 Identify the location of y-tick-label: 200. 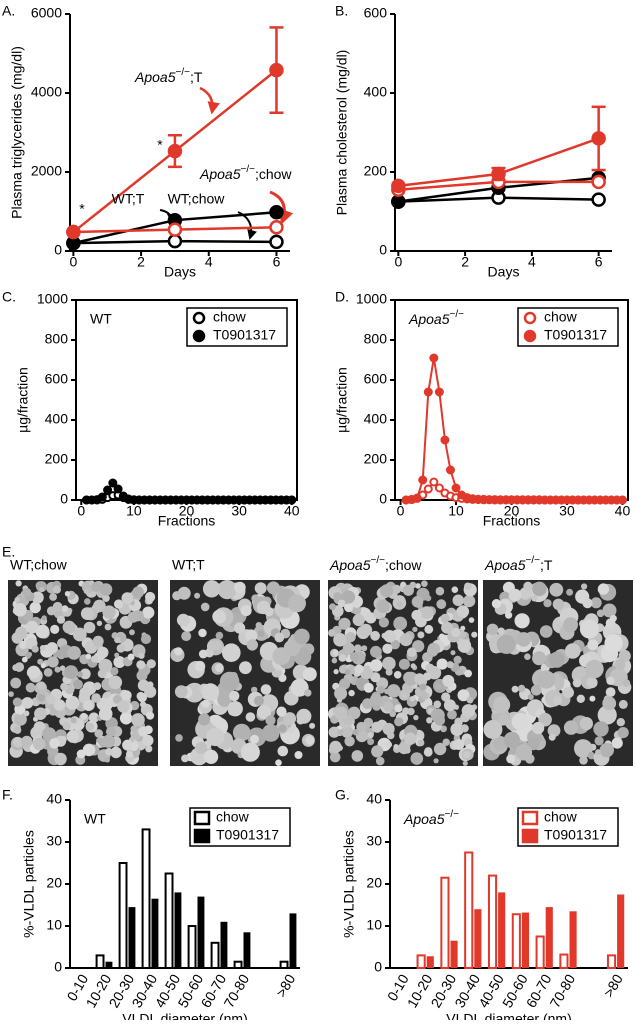
(376, 459).